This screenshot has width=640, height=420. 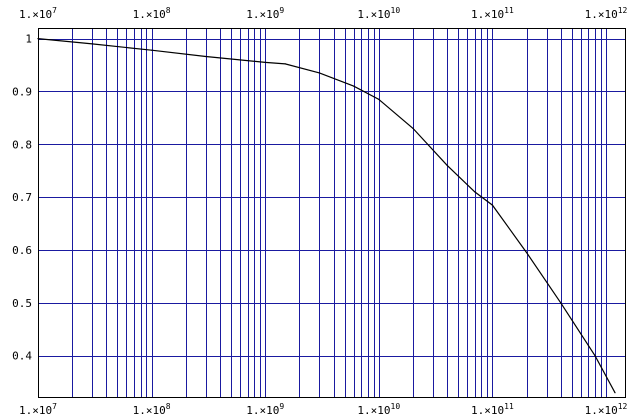 What do you see at coordinates (152, 13) in the screenshot?
I see `x-tick-label-top: 1.×108` at bounding box center [152, 13].